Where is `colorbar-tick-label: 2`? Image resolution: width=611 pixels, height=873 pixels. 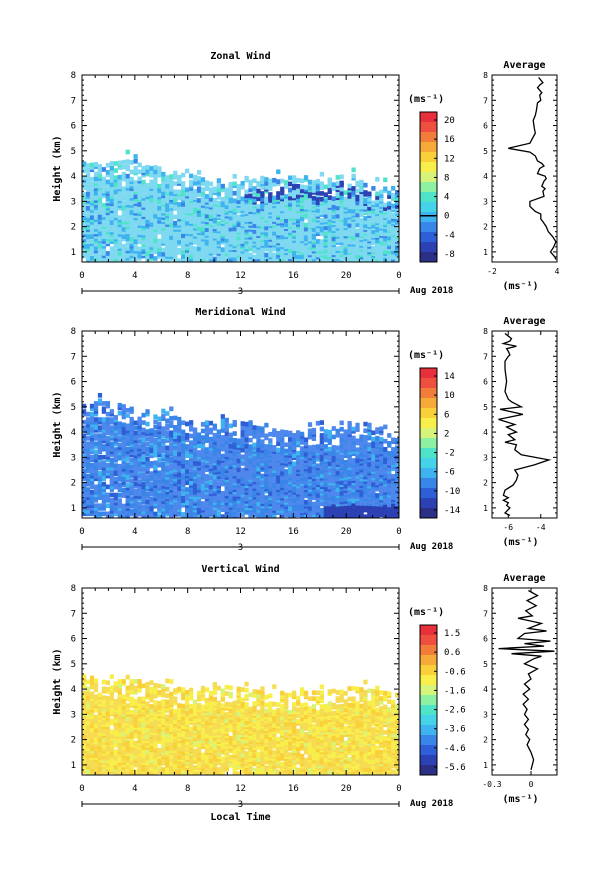 colorbar-tick-label: 2 is located at coordinates (446, 434).